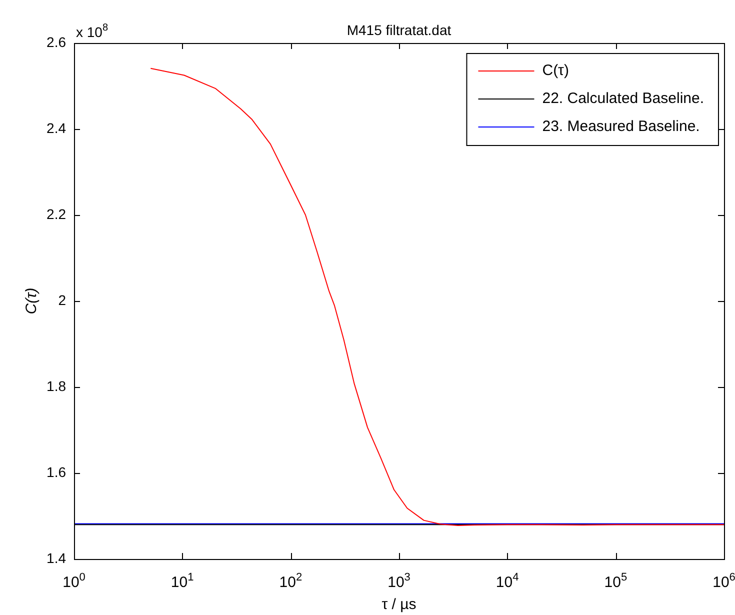 This screenshot has width=735, height=615. I want to click on legend-label: C(τ), so click(555, 71).